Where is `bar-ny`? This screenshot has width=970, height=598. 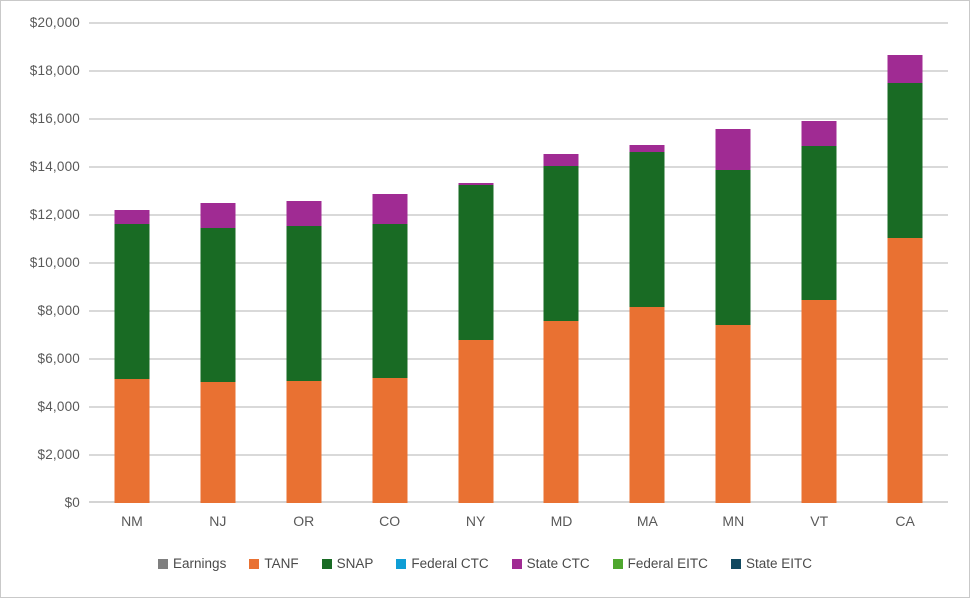
bar-ny is located at coordinates (476, 263).